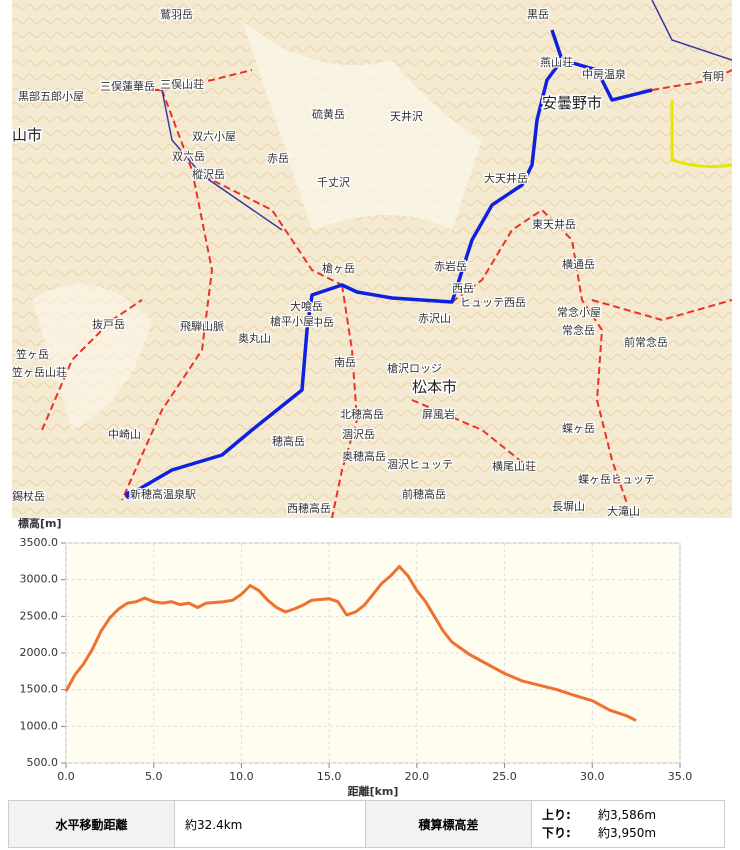 The image size is (740, 850). Describe the element at coordinates (358, 434) in the screenshot. I see `map-label: 涸沢岳` at that location.